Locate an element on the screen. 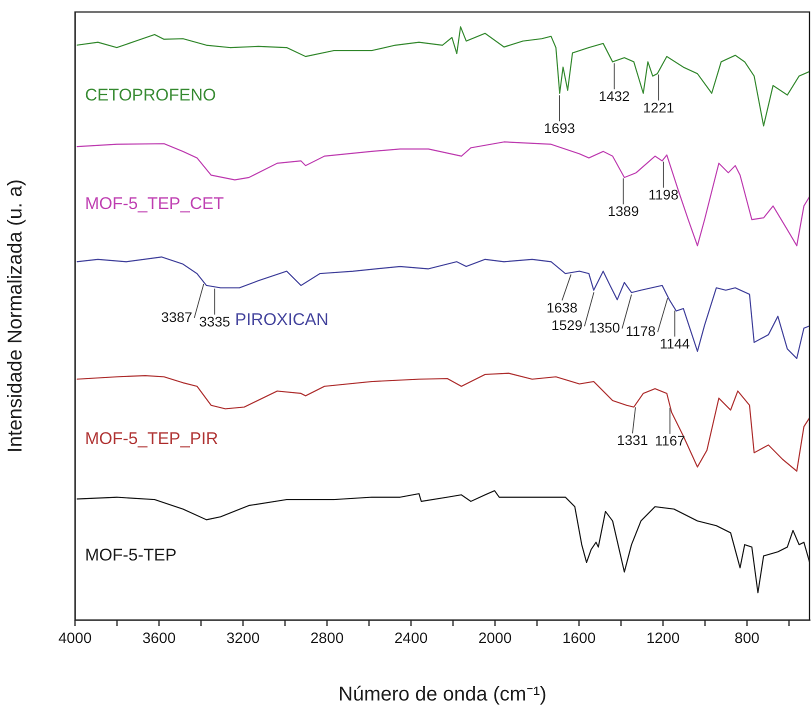 Image resolution: width=811 pixels, height=711 pixels. x-tick-label: 800 is located at coordinates (747, 639).